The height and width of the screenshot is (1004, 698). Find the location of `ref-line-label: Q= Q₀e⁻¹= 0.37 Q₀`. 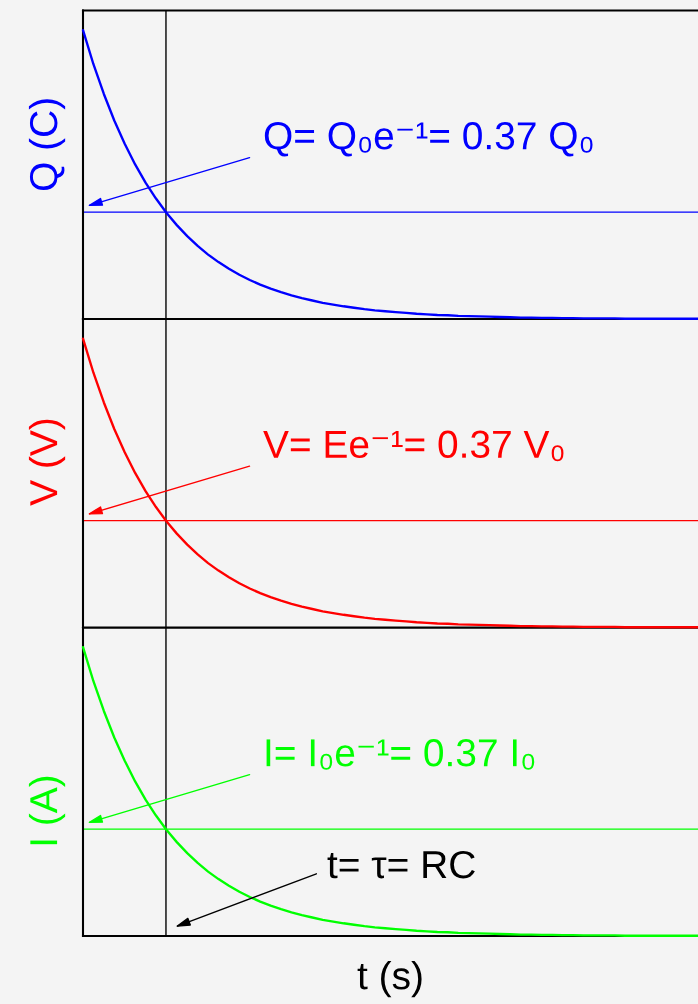

ref-line-label: Q= Q₀e⁻¹= 0.37 Q₀ is located at coordinates (428, 139).